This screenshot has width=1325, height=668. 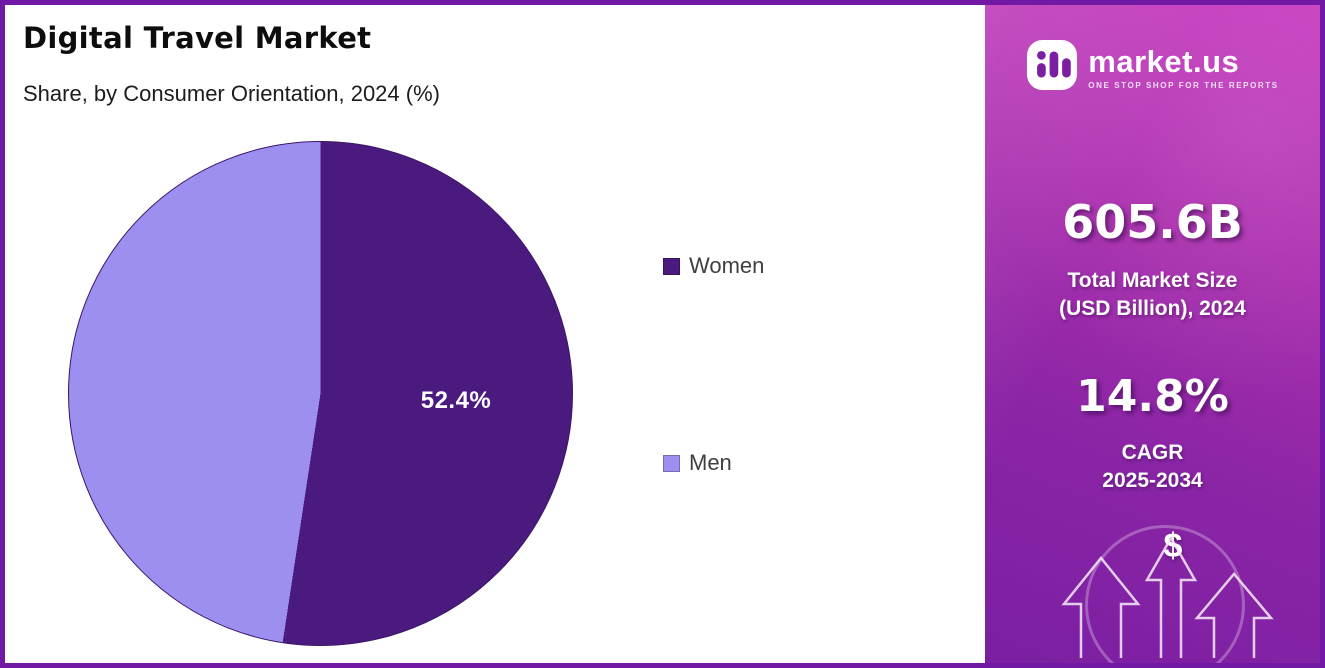 What do you see at coordinates (1052, 67) in the screenshot?
I see `marketus-logo-icon` at bounding box center [1052, 67].